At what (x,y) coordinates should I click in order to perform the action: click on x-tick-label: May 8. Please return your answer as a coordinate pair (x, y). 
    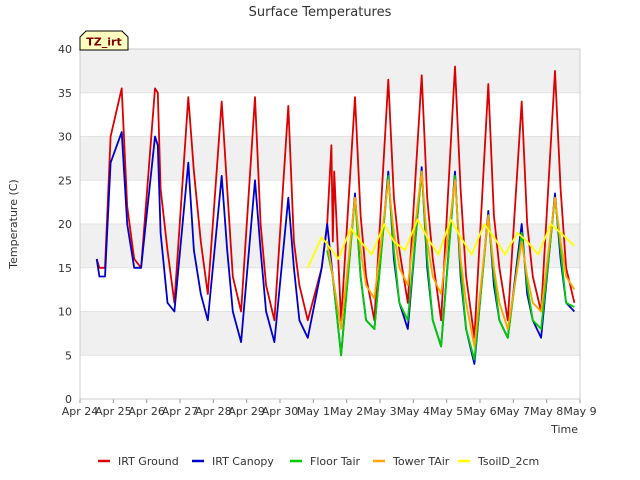
    Looking at the image, I should click on (546, 411).